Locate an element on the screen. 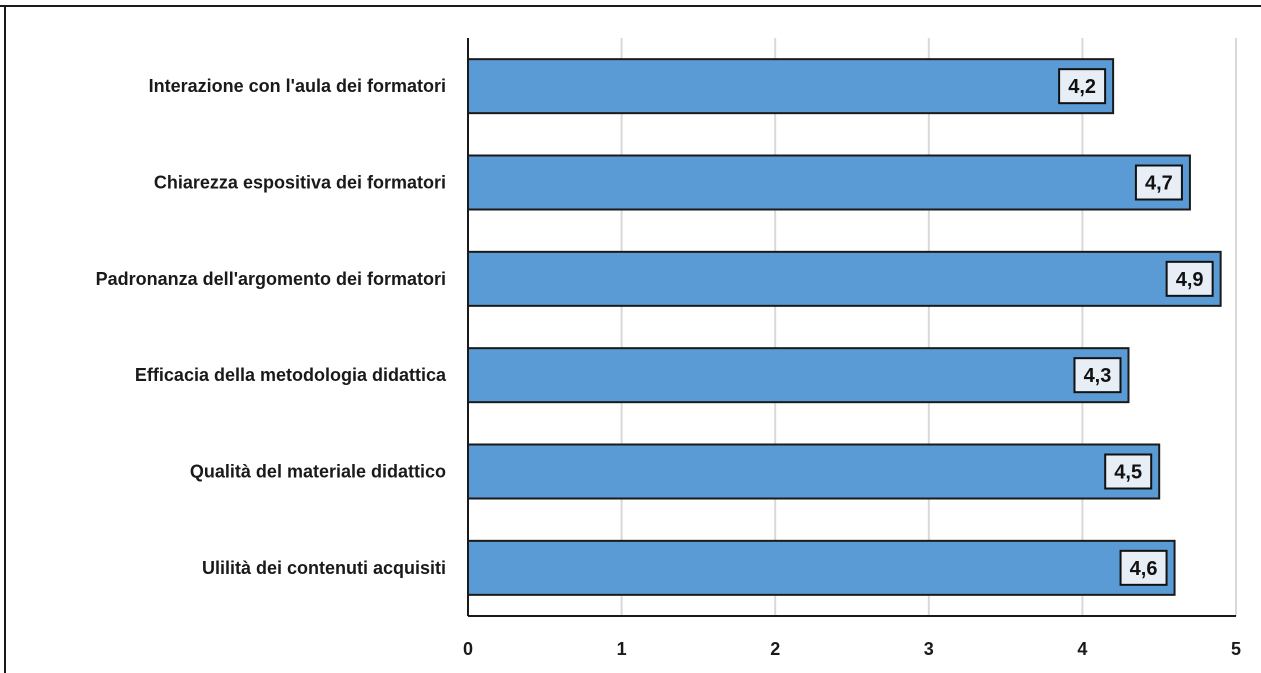 This screenshot has width=1261, height=673. x-tick-label-3: 3 is located at coordinates (929, 649).